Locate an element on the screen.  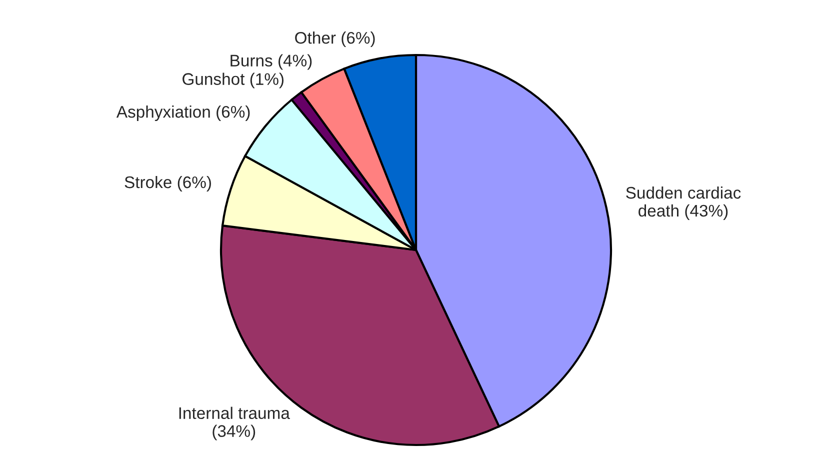
slice-label: Gunshot (1%) is located at coordinates (233, 80).